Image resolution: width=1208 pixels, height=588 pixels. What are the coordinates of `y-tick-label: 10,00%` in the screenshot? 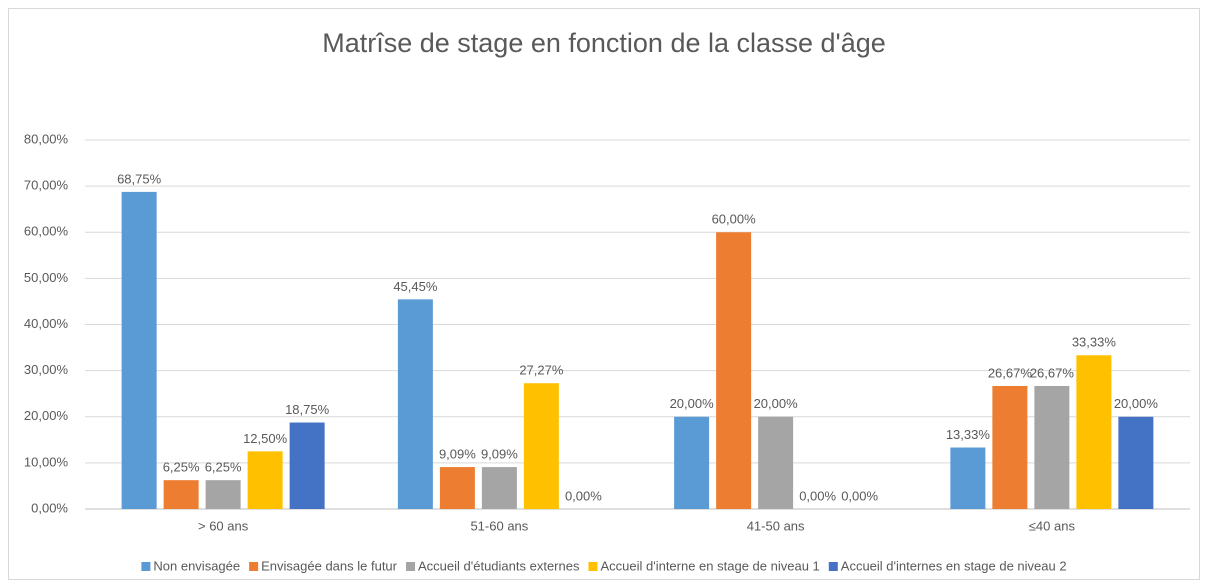 It's located at (46, 461).